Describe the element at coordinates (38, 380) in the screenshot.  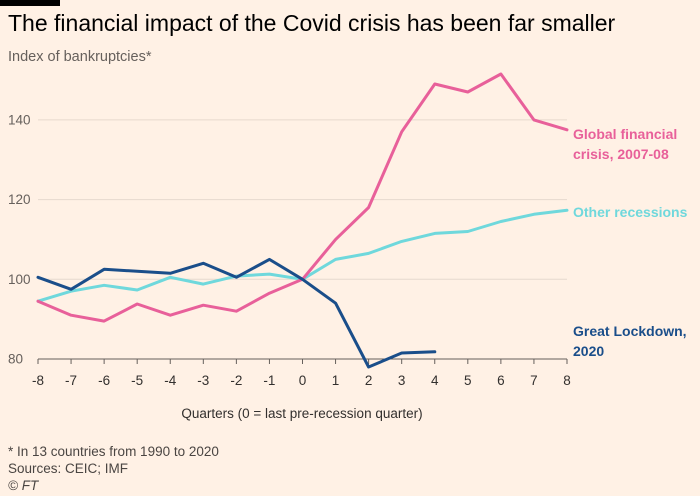
I see `x-tick-label: -8` at that location.